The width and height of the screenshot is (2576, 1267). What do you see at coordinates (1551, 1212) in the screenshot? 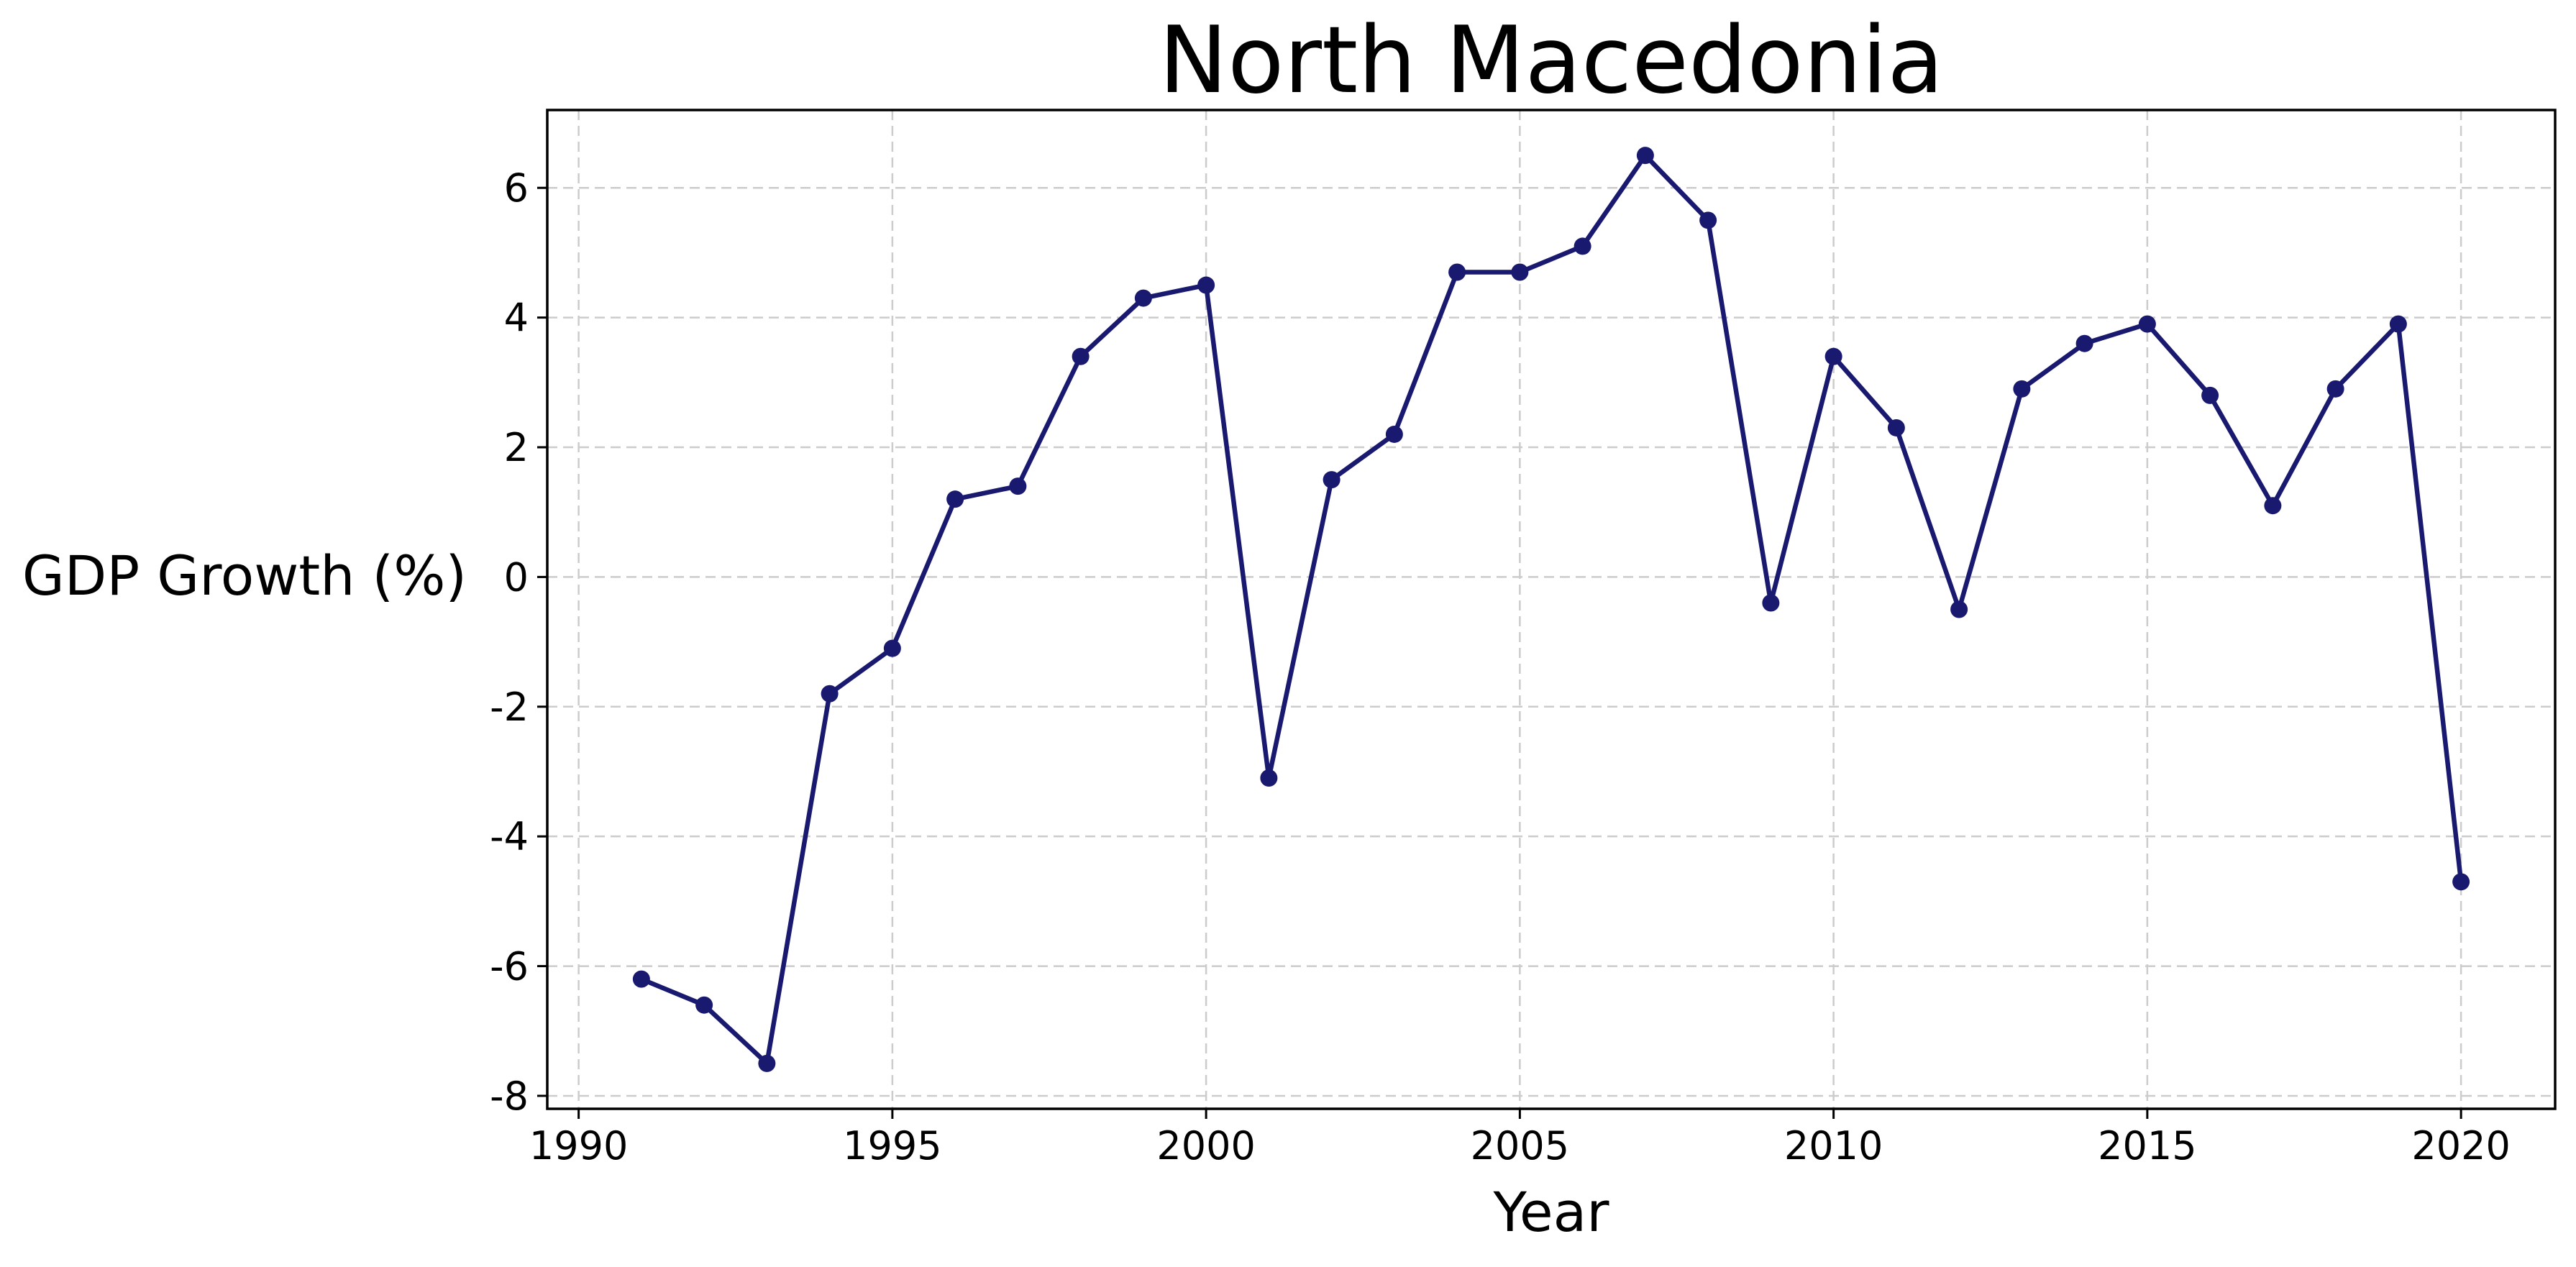
I see `x-axis-label: Year` at bounding box center [1551, 1212].